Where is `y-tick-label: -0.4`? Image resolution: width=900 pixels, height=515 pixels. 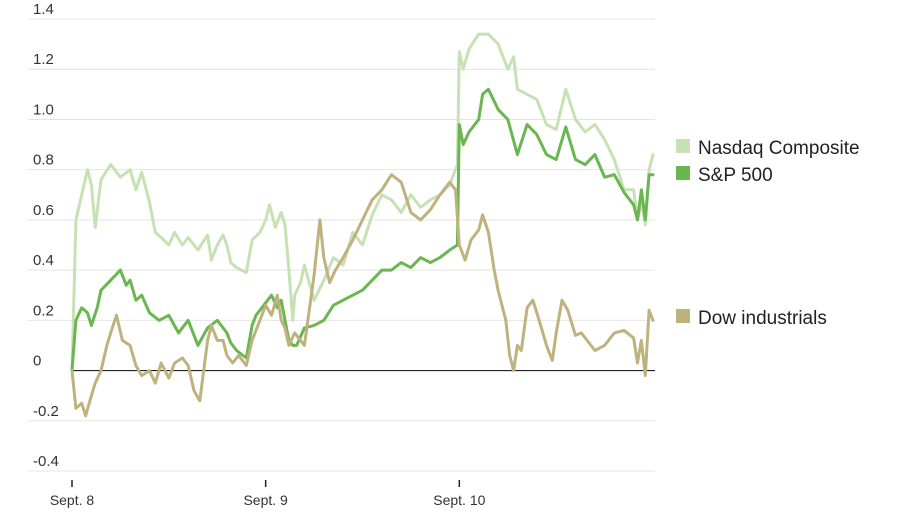 y-tick-label: -0.4 is located at coordinates (46, 461).